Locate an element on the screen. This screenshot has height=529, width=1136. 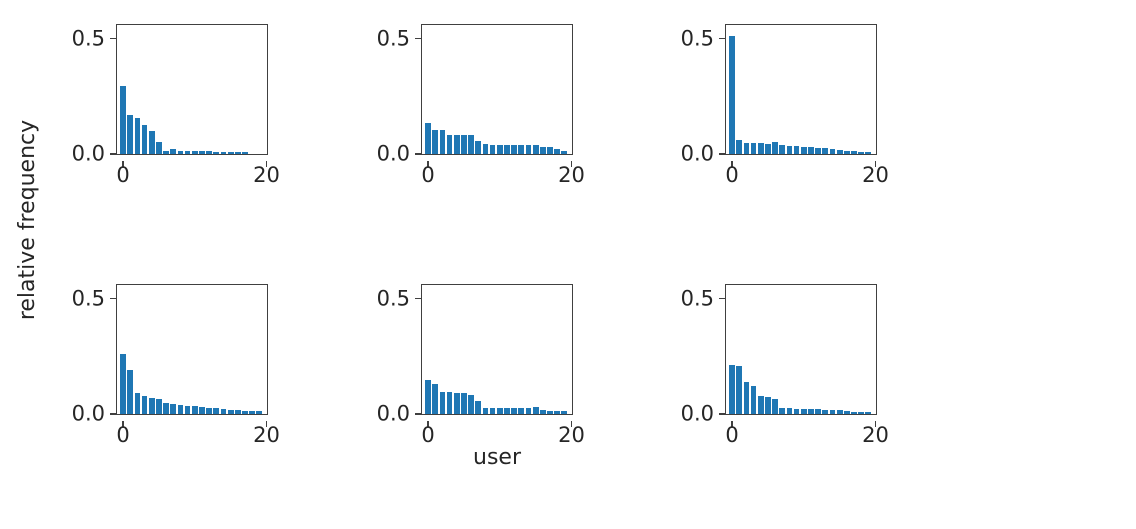
subplot-top-right: 0 20 0.0 0.5 is located at coordinates (785, 105).